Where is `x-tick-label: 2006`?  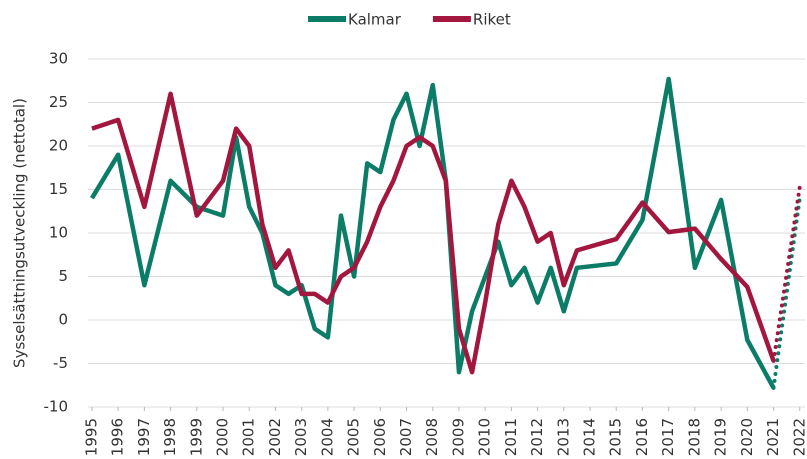 x-tick-label: 2006 is located at coordinates (380, 437).